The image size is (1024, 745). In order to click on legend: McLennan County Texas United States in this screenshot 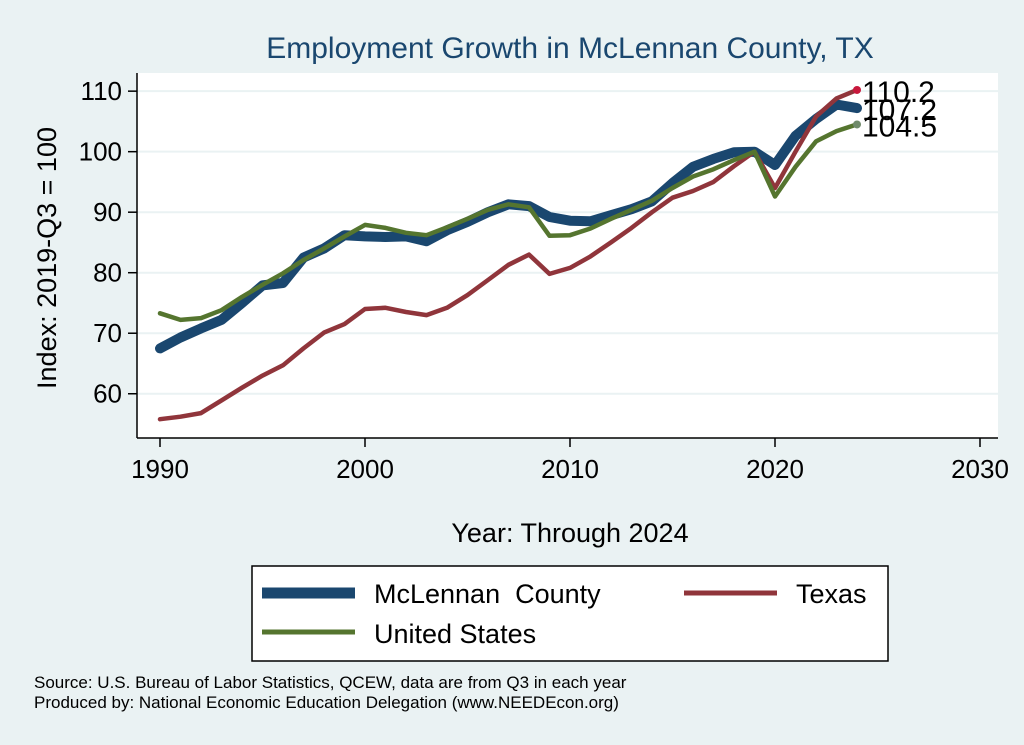, I will do `click(570, 613)`.